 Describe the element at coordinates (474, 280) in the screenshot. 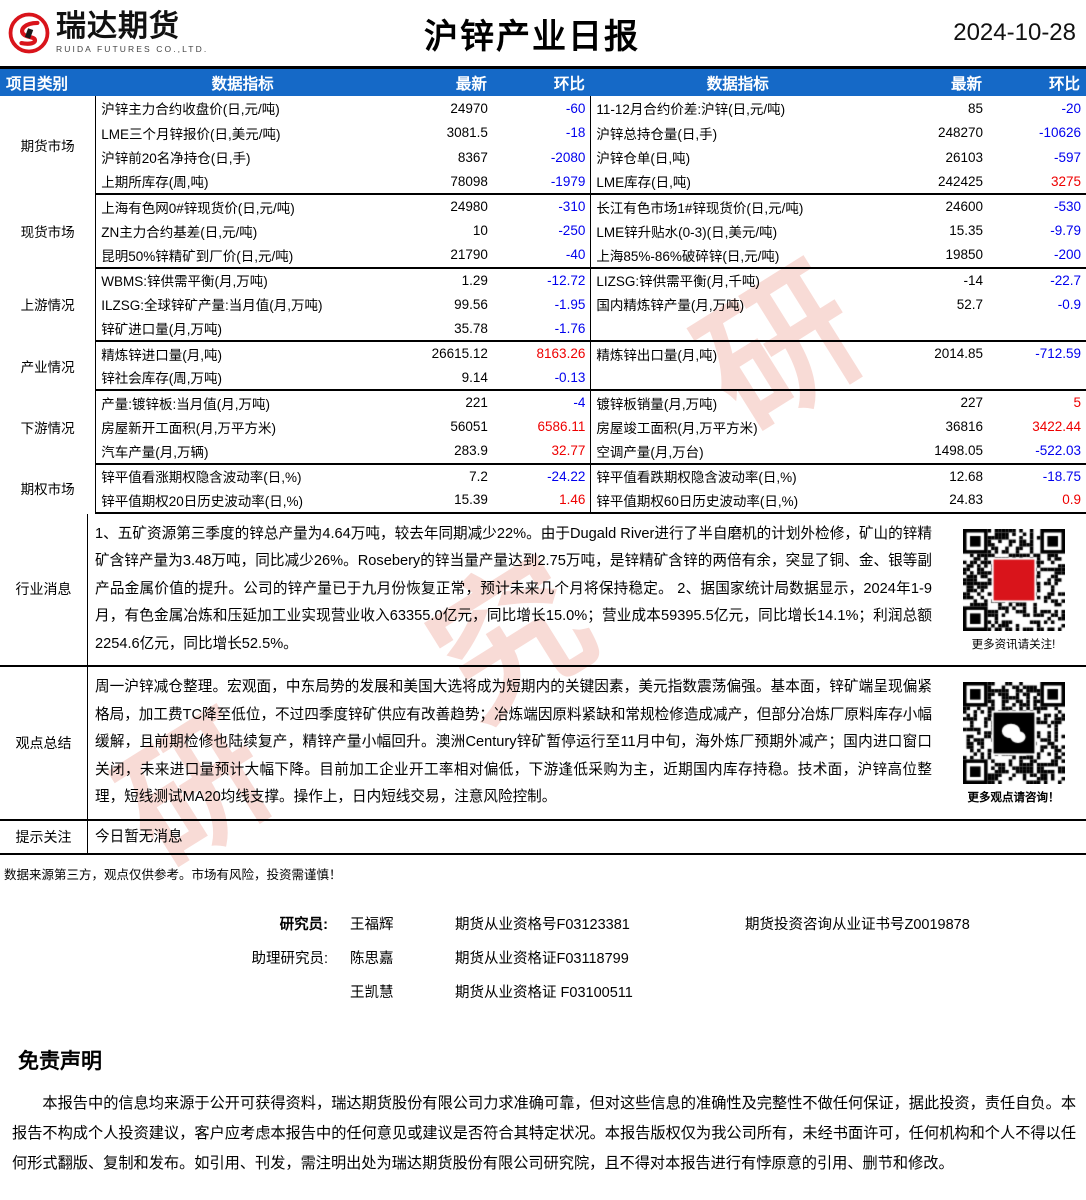

I see `cell-latest-left: 1.29` at that location.